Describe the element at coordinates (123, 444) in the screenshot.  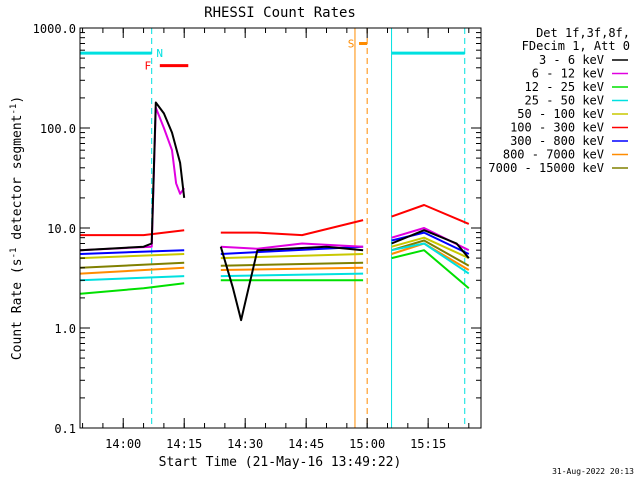
I see `x-tick-label: 14:00` at that location.